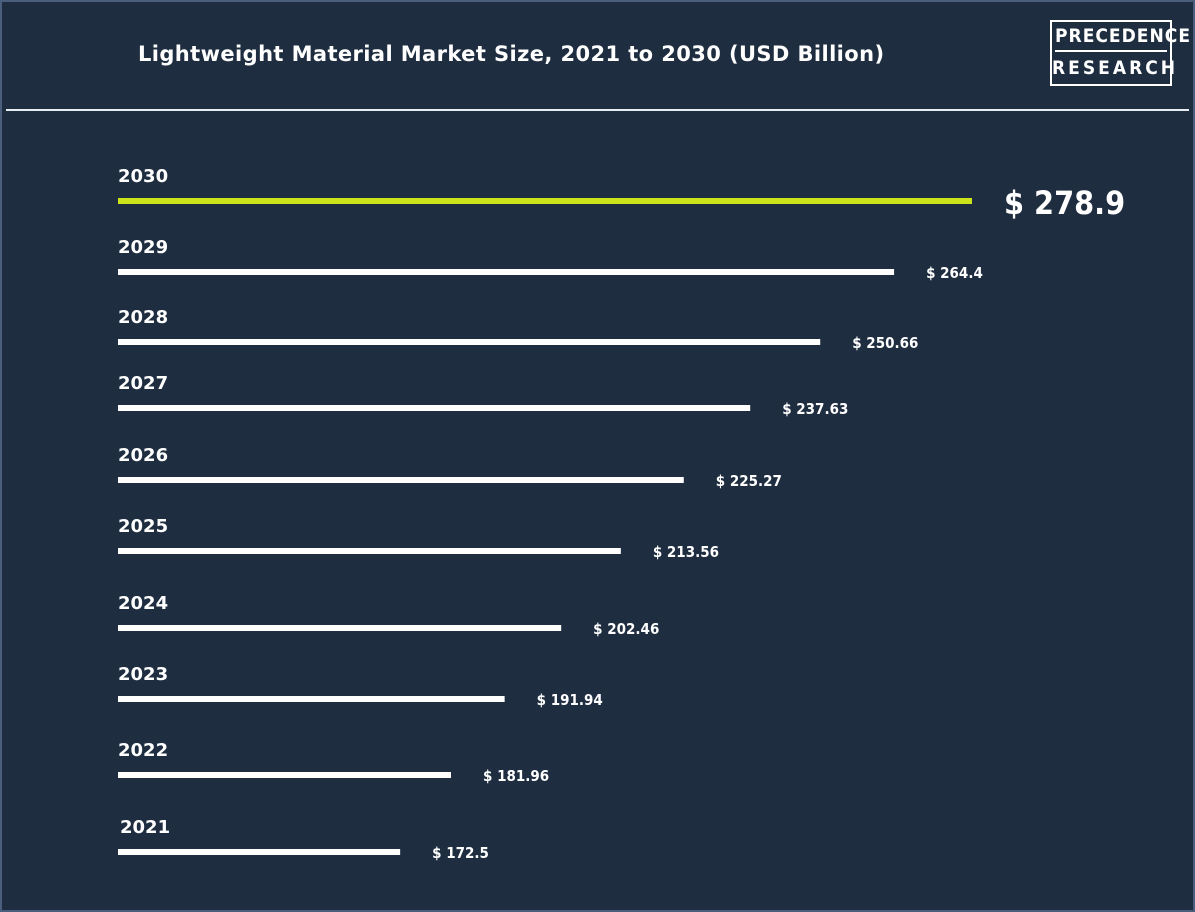  Describe the element at coordinates (143, 526) in the screenshot. I see `year-label-2025: 2025` at that location.